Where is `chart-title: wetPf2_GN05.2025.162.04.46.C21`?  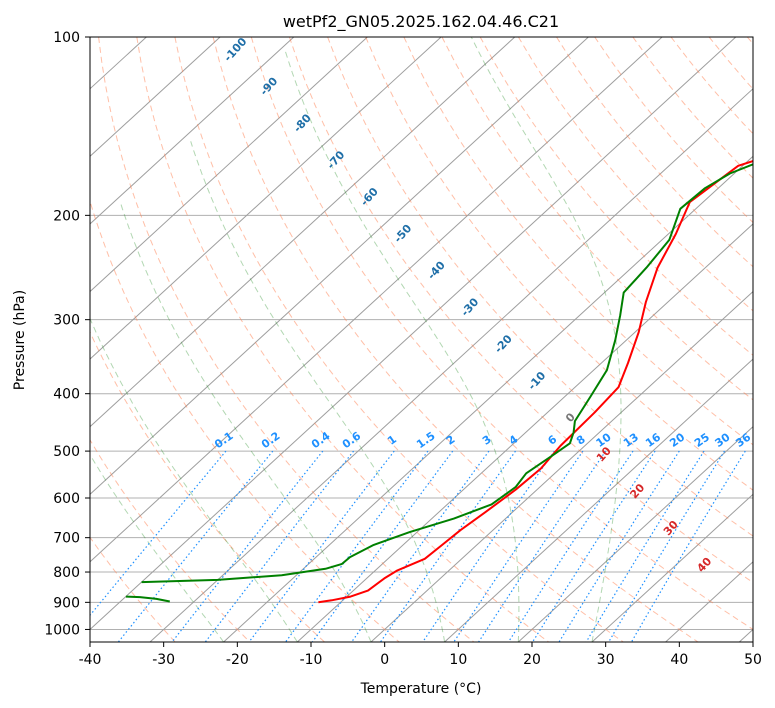 chart-title: wetPf2_GN05.2025.162.04.46.C21 is located at coordinates (421, 22).